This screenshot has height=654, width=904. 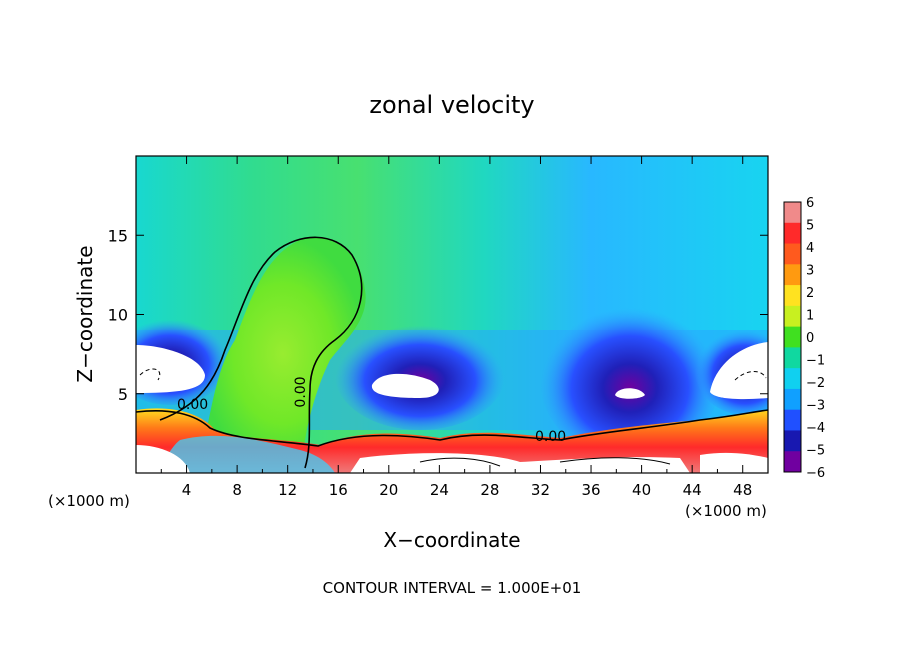 What do you see at coordinates (187, 490) in the screenshot?
I see `x-tick-label: 4` at bounding box center [187, 490].